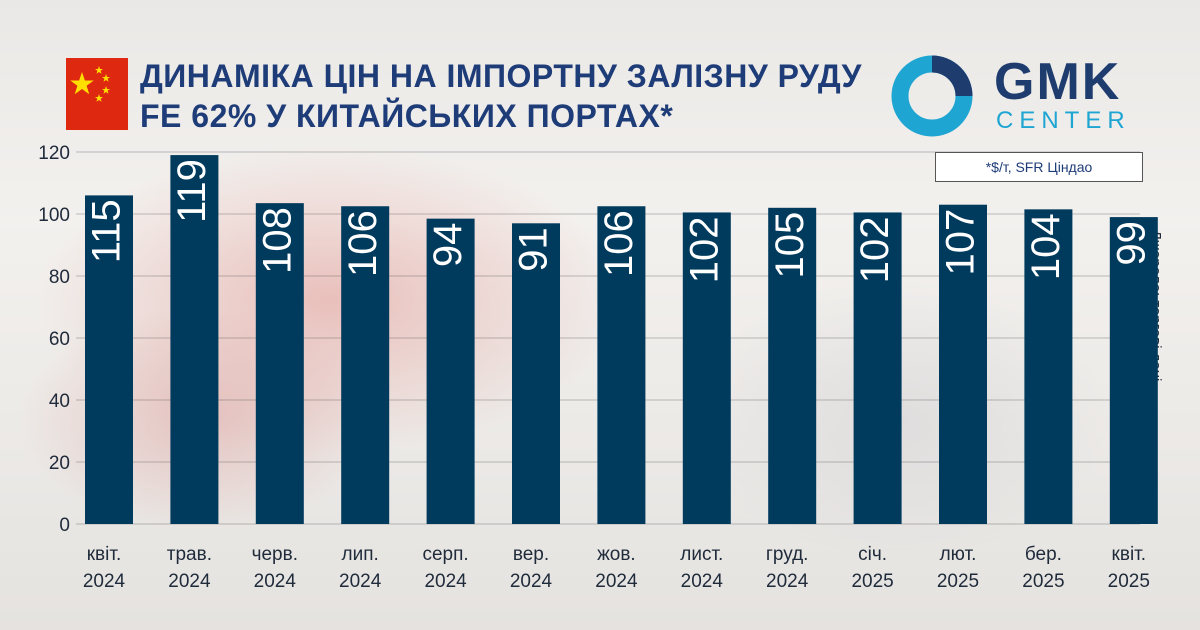  Describe the element at coordinates (277, 240) in the screenshot. I see `bar-value-label: 108` at that location.